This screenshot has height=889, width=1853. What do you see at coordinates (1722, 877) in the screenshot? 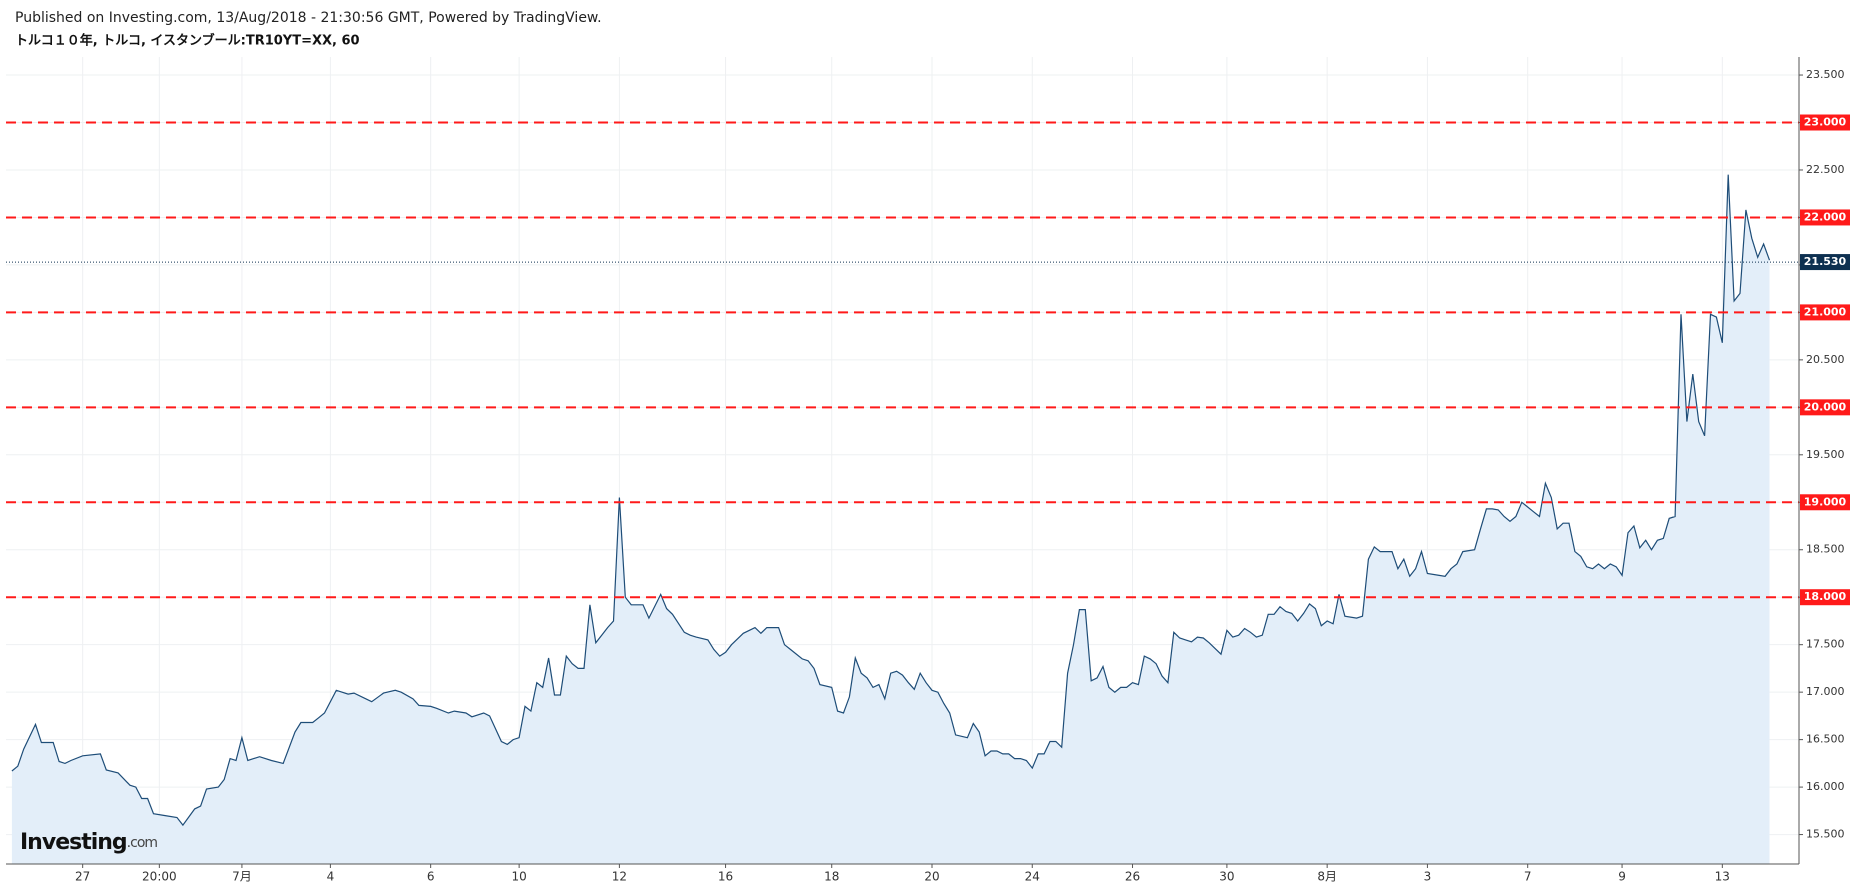
I see `x-tick-label: 13` at bounding box center [1722, 877].